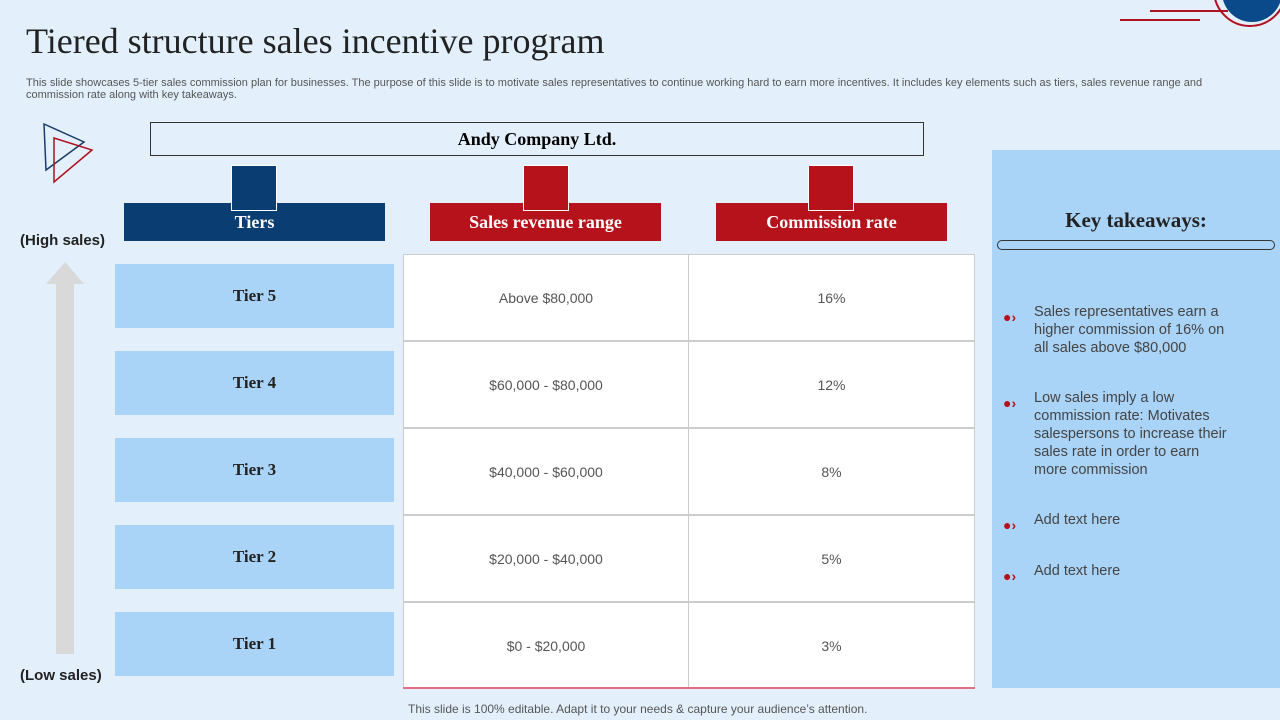  What do you see at coordinates (546, 558) in the screenshot?
I see `range-cell: $20,000 - $40,000` at bounding box center [546, 558].